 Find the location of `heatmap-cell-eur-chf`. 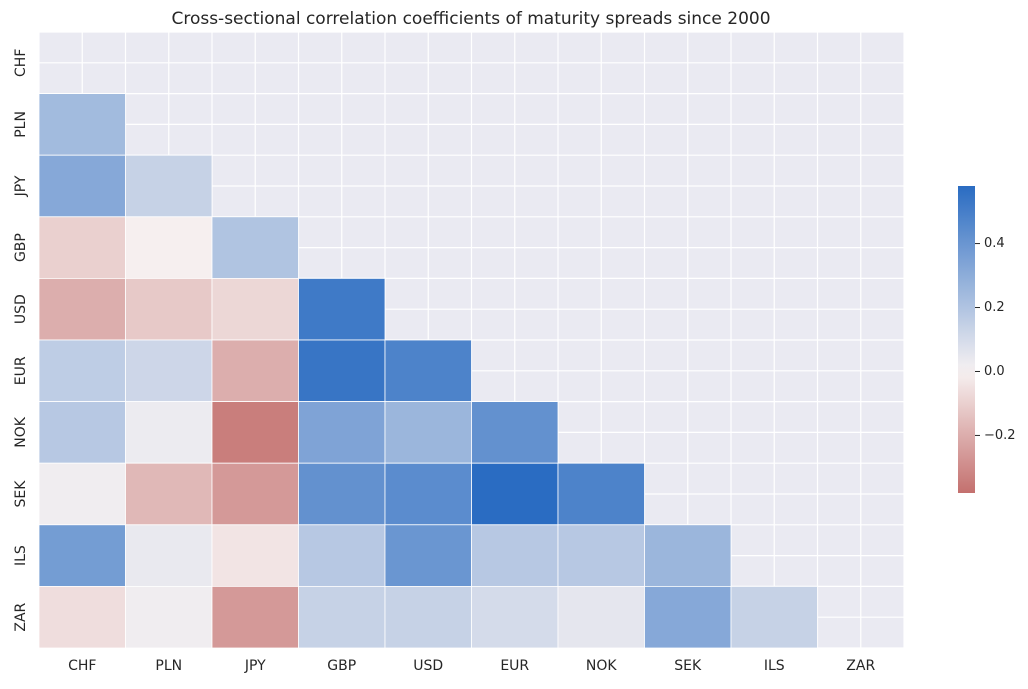

heatmap-cell-eur-chf is located at coordinates (82, 370).